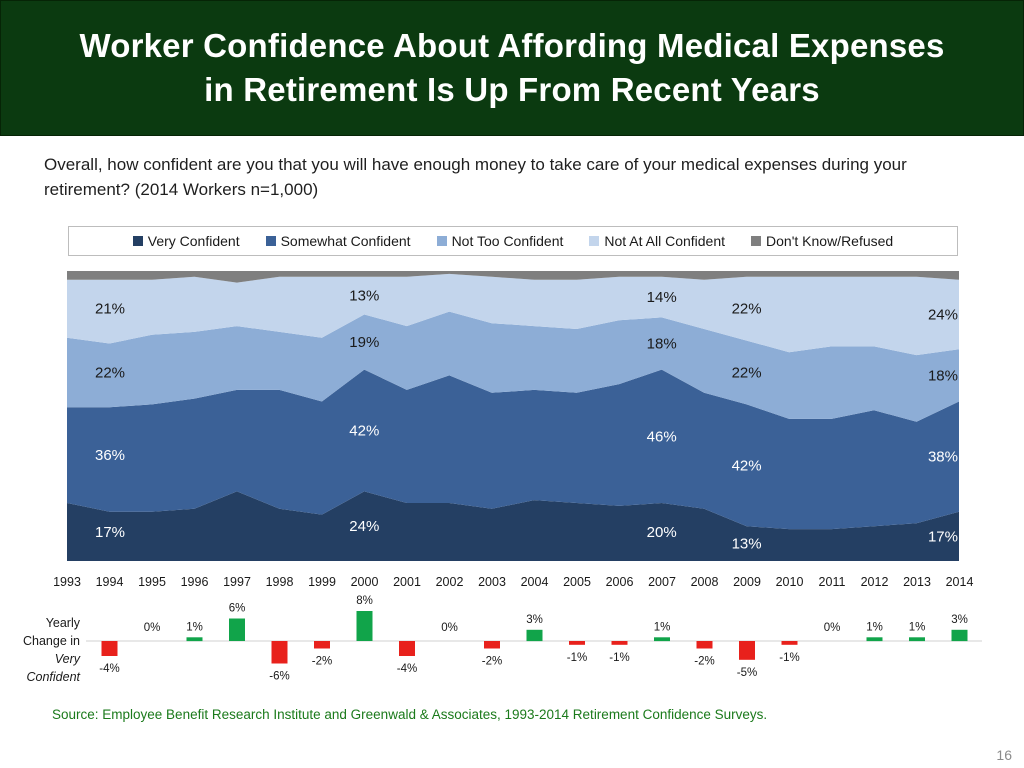 The width and height of the screenshot is (1024, 768). I want to click on change-label: 6%, so click(237, 609).